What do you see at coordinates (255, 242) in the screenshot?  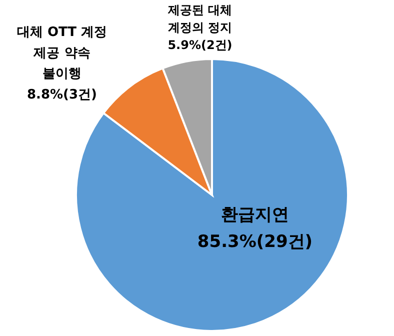 I see `data-label: 85.3%(29건)` at bounding box center [255, 242].